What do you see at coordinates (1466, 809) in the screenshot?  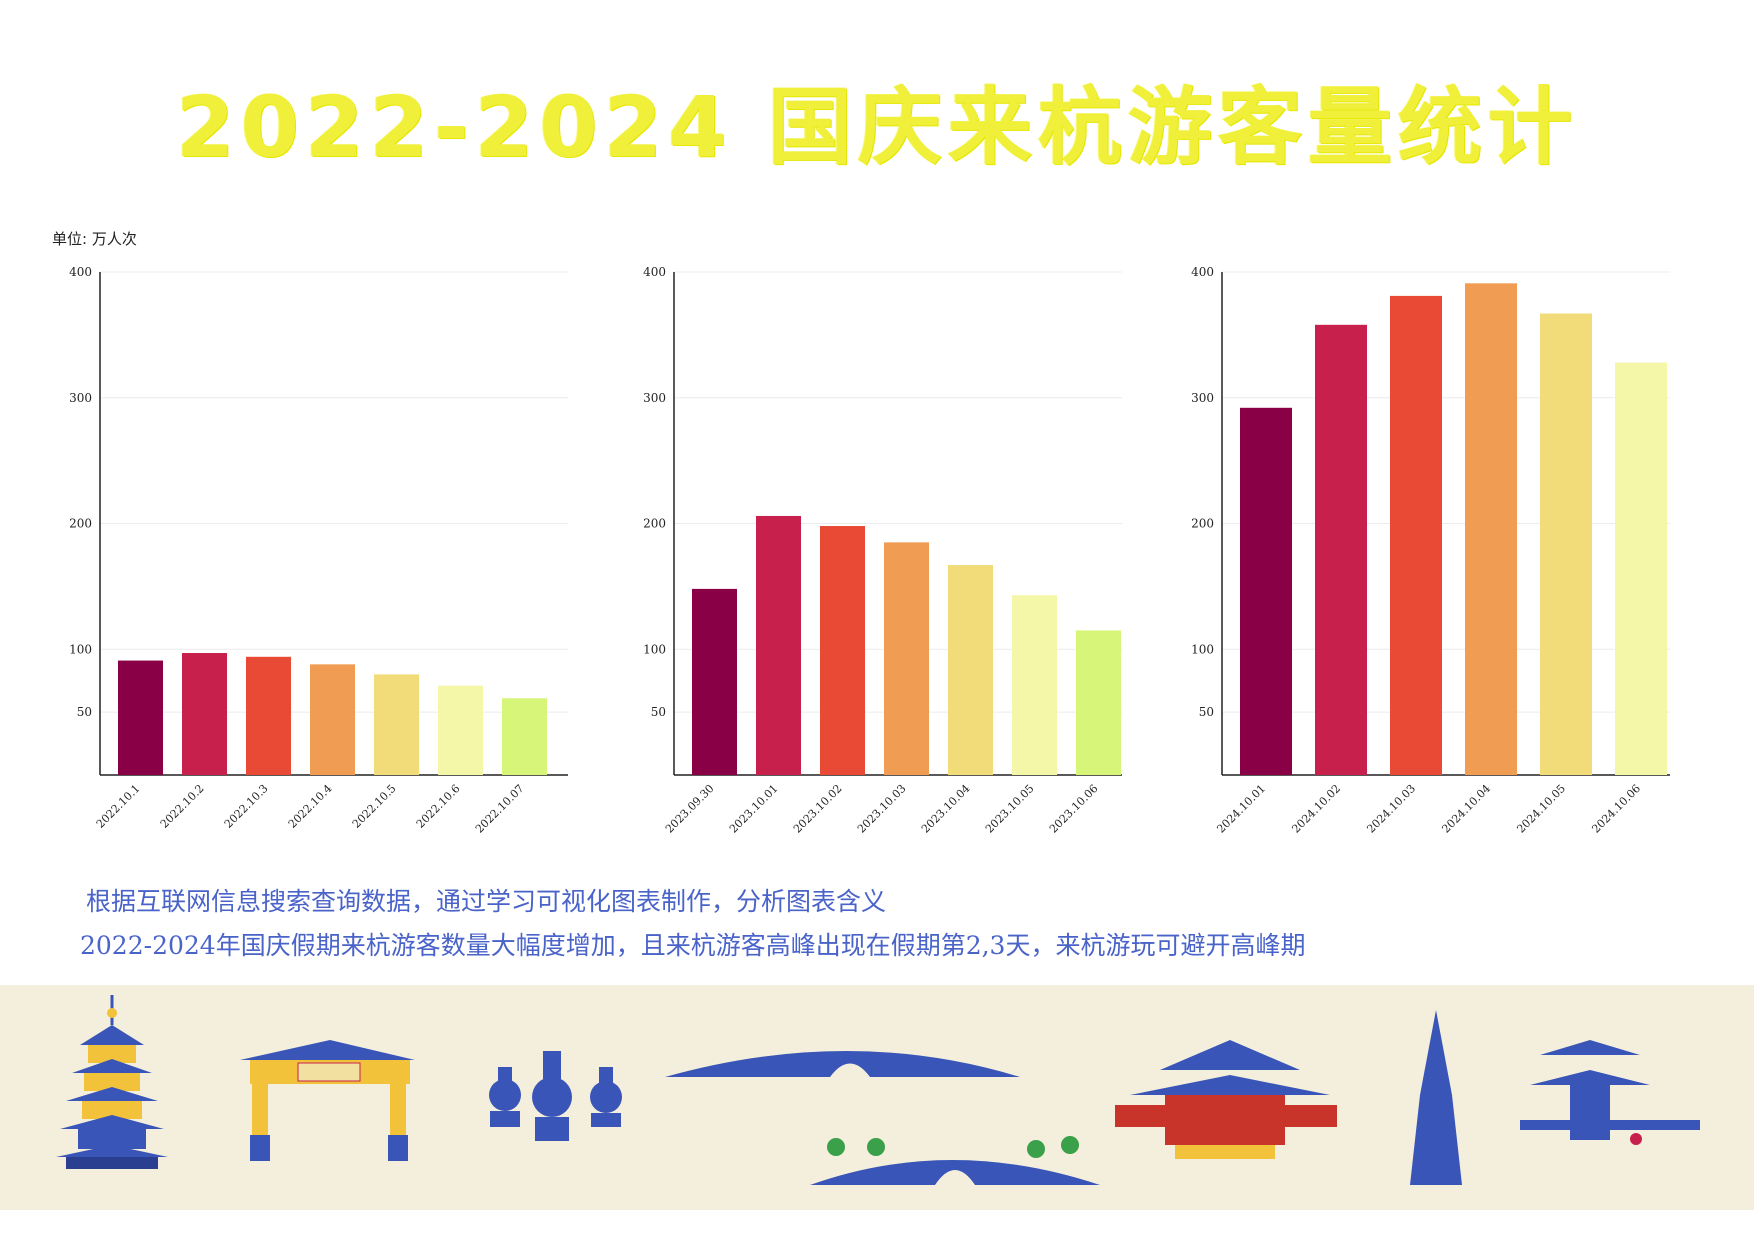 I see `x-tick-label: 2024.10.04` at bounding box center [1466, 809].